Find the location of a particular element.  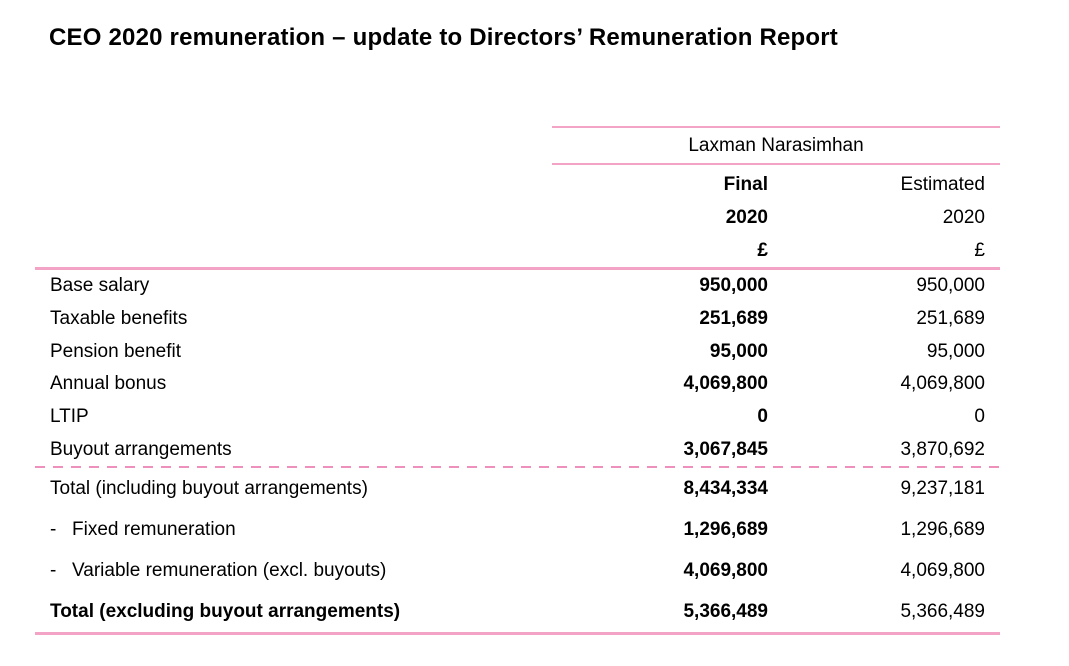

estimated-value: 950,000 is located at coordinates (950, 286).